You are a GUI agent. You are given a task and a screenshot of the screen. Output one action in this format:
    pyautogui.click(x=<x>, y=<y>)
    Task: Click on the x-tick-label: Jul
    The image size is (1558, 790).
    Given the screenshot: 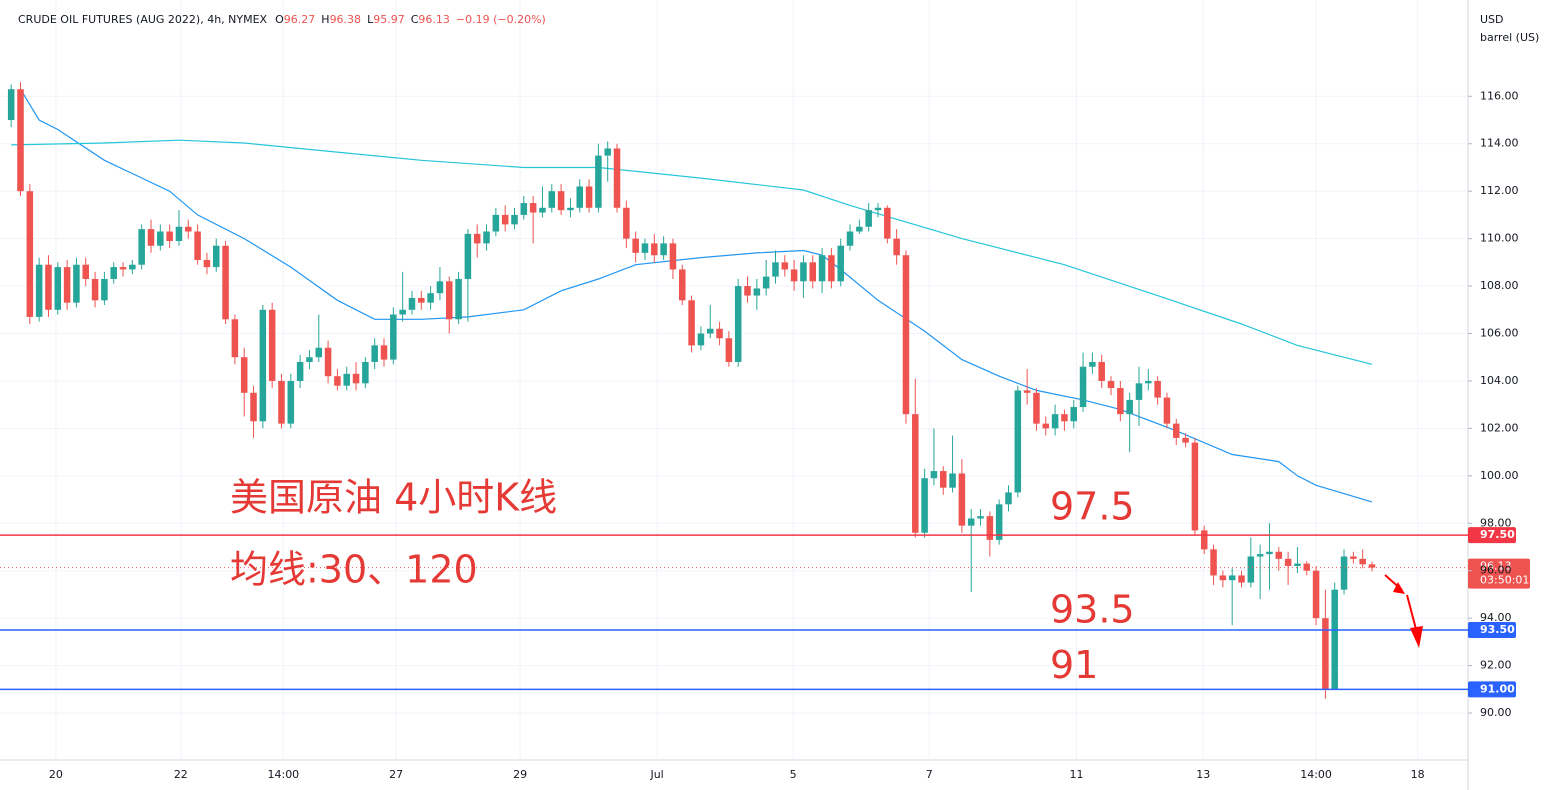 What is the action you would take?
    pyautogui.click(x=656, y=774)
    